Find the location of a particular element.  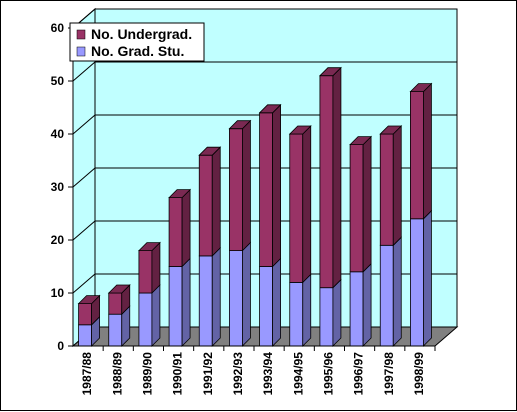

y-tick-label: 40 is located at coordinates (58, 134).